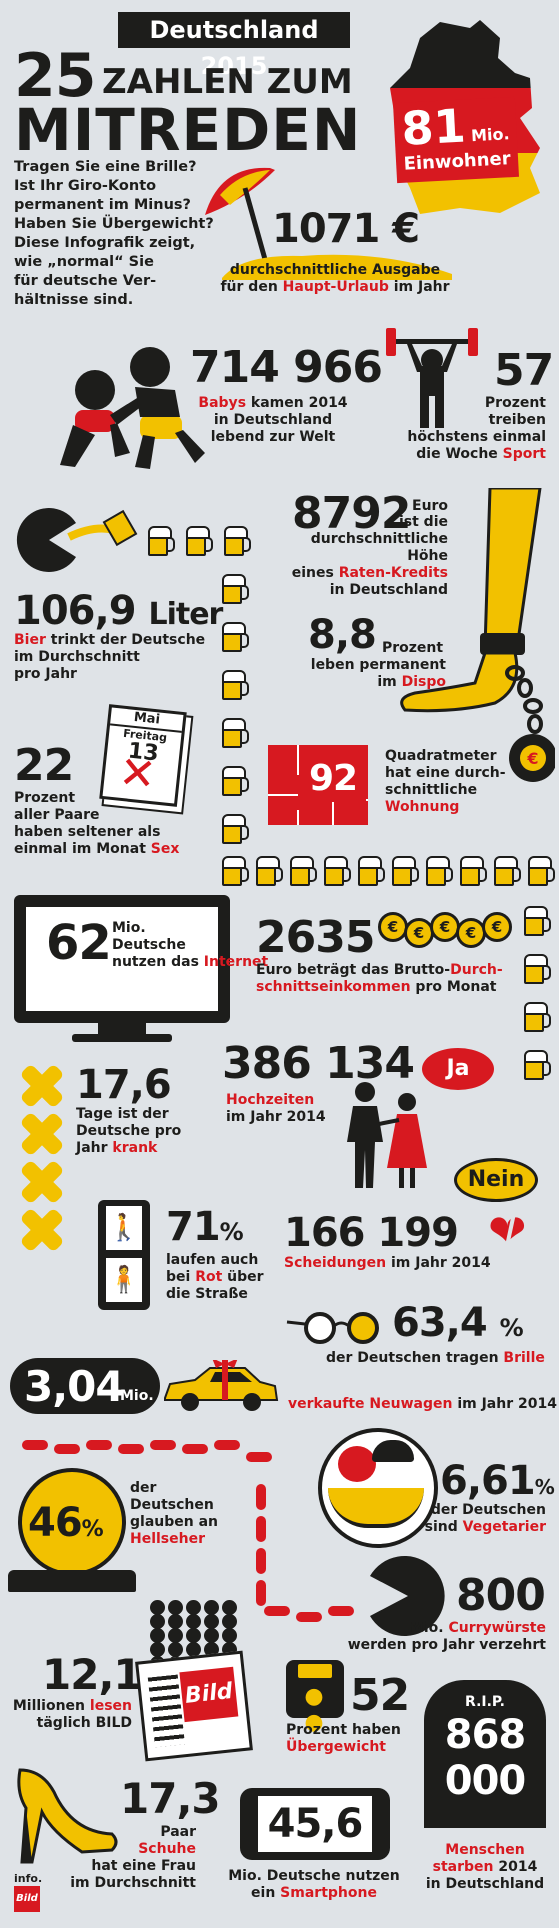 The width and height of the screenshot is (559, 1928). I want to click on hochzeit-highlight: Hochzeiten, so click(270, 1100).